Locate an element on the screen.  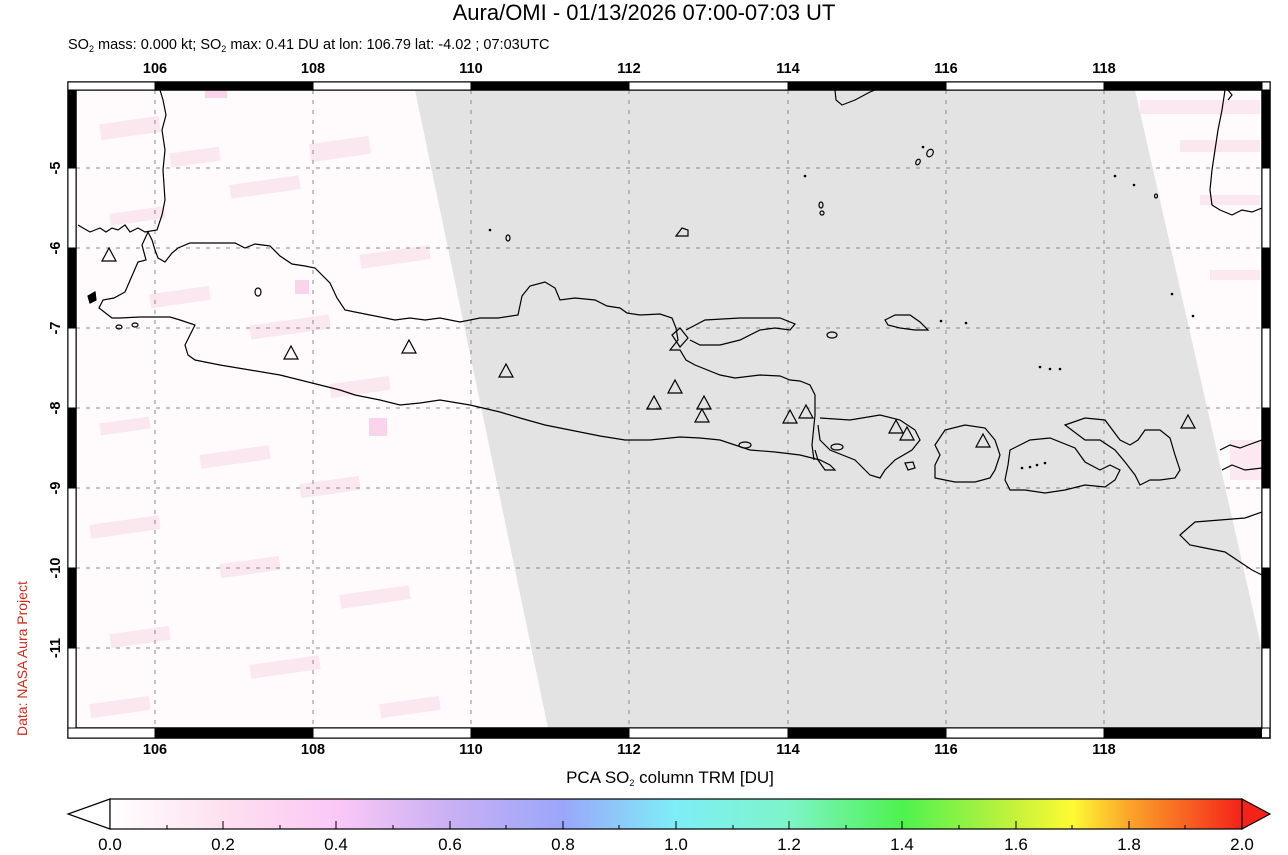
lon-tick-label-top: 116 is located at coordinates (946, 69).